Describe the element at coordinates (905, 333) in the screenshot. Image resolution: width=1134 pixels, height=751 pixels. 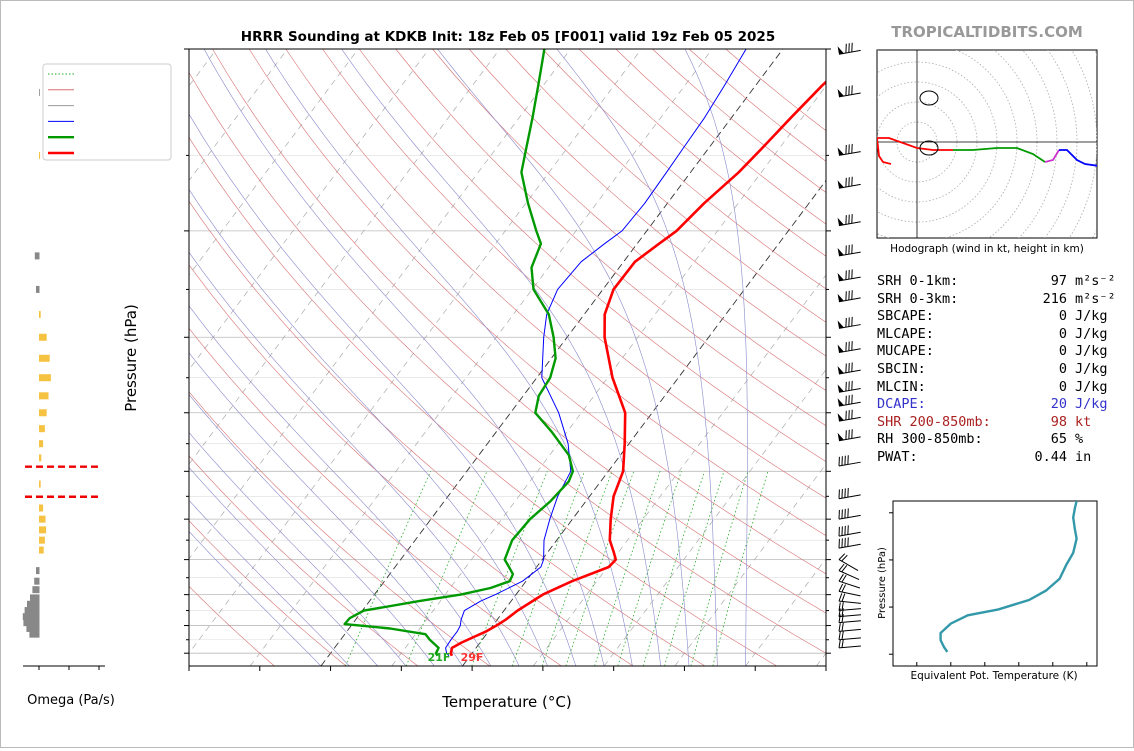
I see `stat-label: MLCAPE:` at that location.